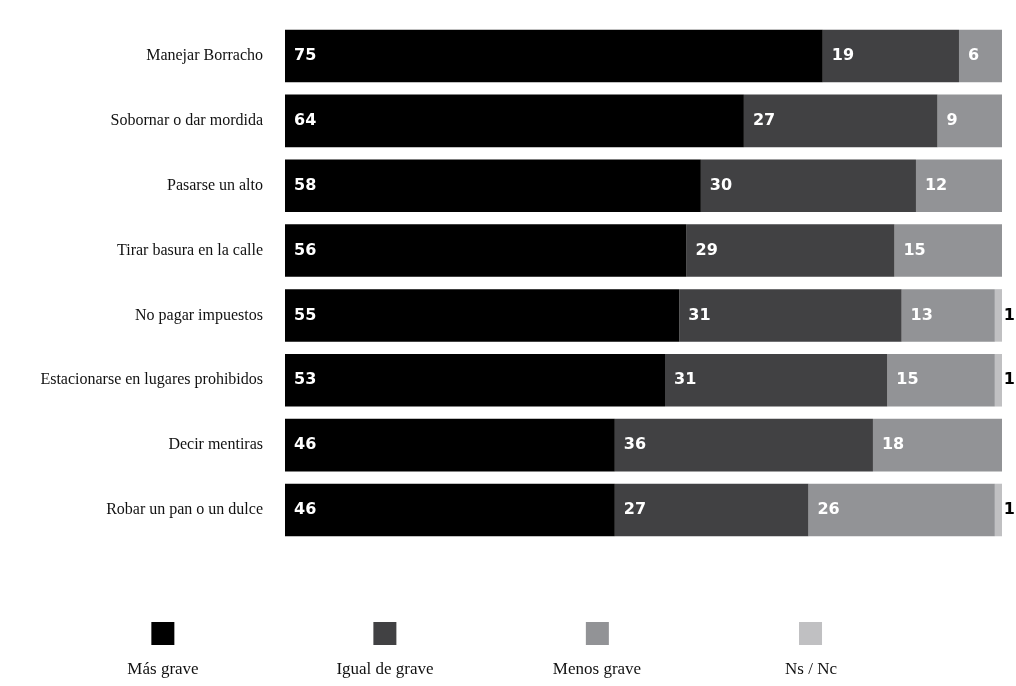 The height and width of the screenshot is (686, 1016). What do you see at coordinates (936, 184) in the screenshot?
I see `data-label: 12` at bounding box center [936, 184].